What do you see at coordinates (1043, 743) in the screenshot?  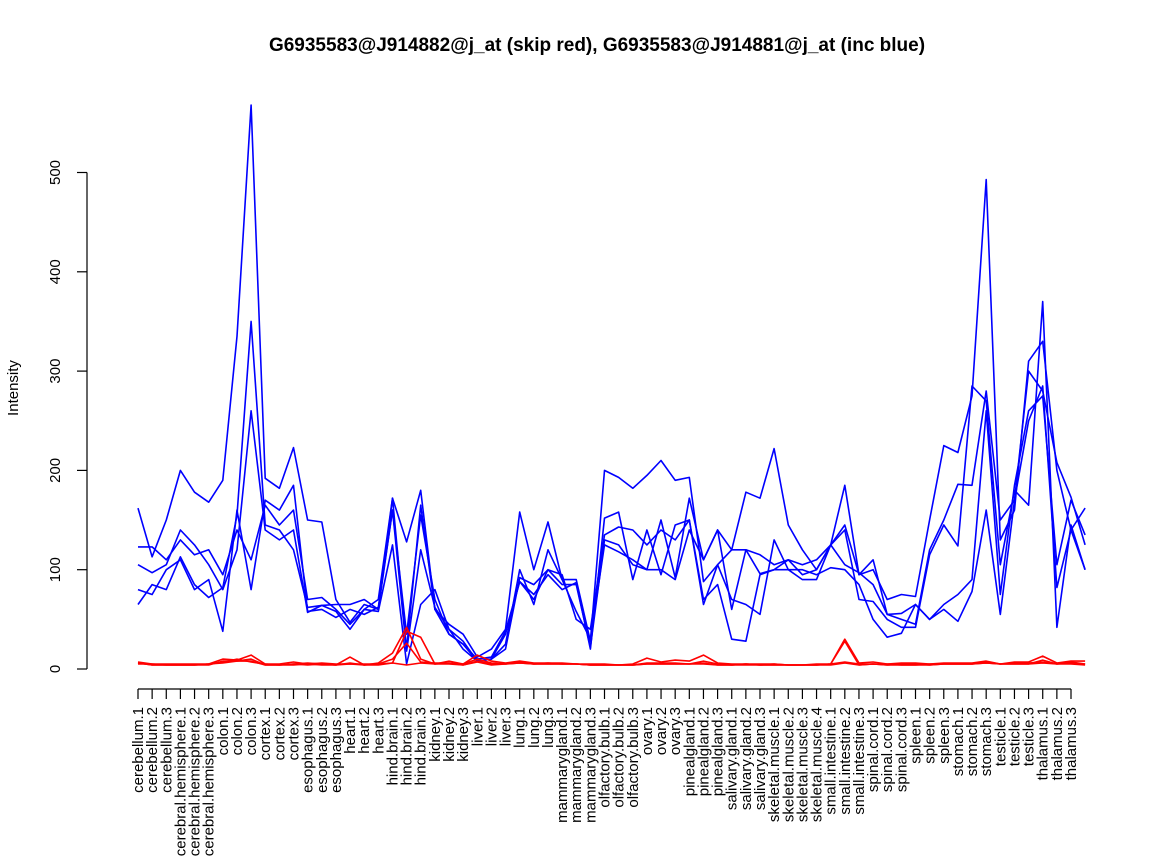 I see `x-tick-label: thalamus.1` at bounding box center [1043, 743].